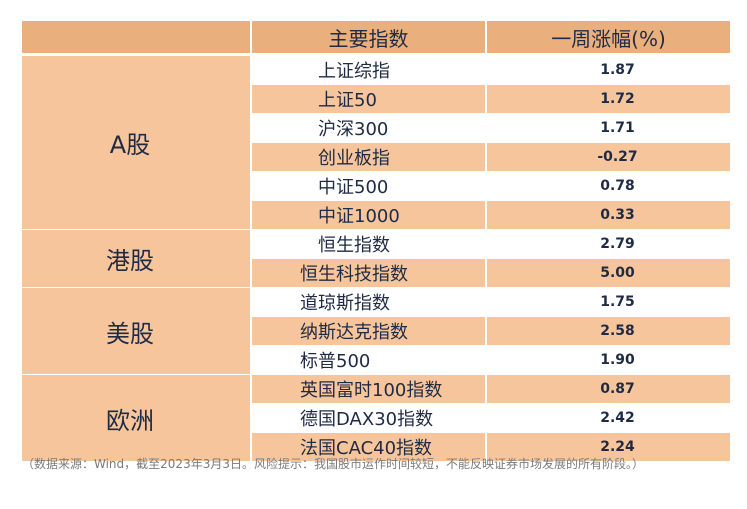 This screenshot has width=747, height=509. What do you see at coordinates (608, 273) in the screenshot?
I see `index-change-value: 5.00` at bounding box center [608, 273].